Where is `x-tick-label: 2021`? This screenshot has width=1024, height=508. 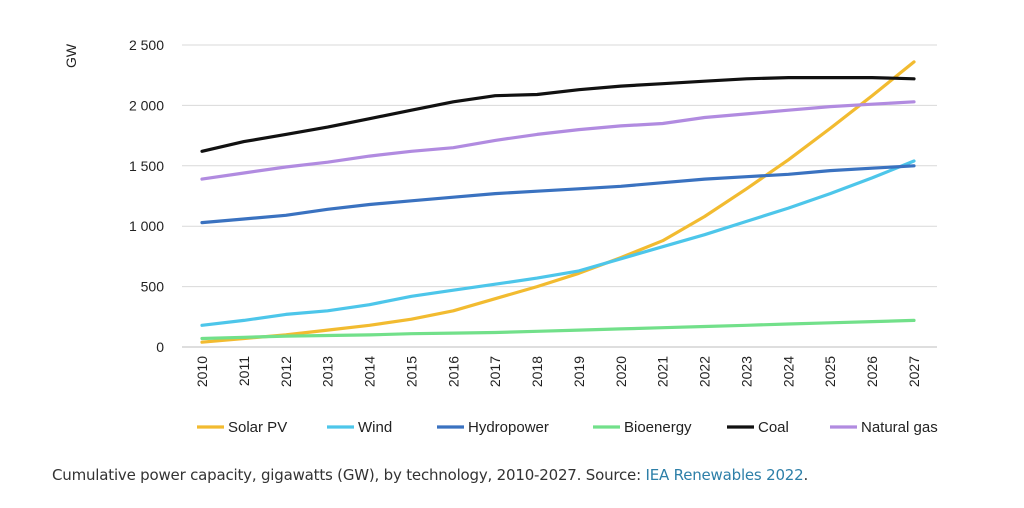
x-tick-label: 2021 is located at coordinates (663, 371).